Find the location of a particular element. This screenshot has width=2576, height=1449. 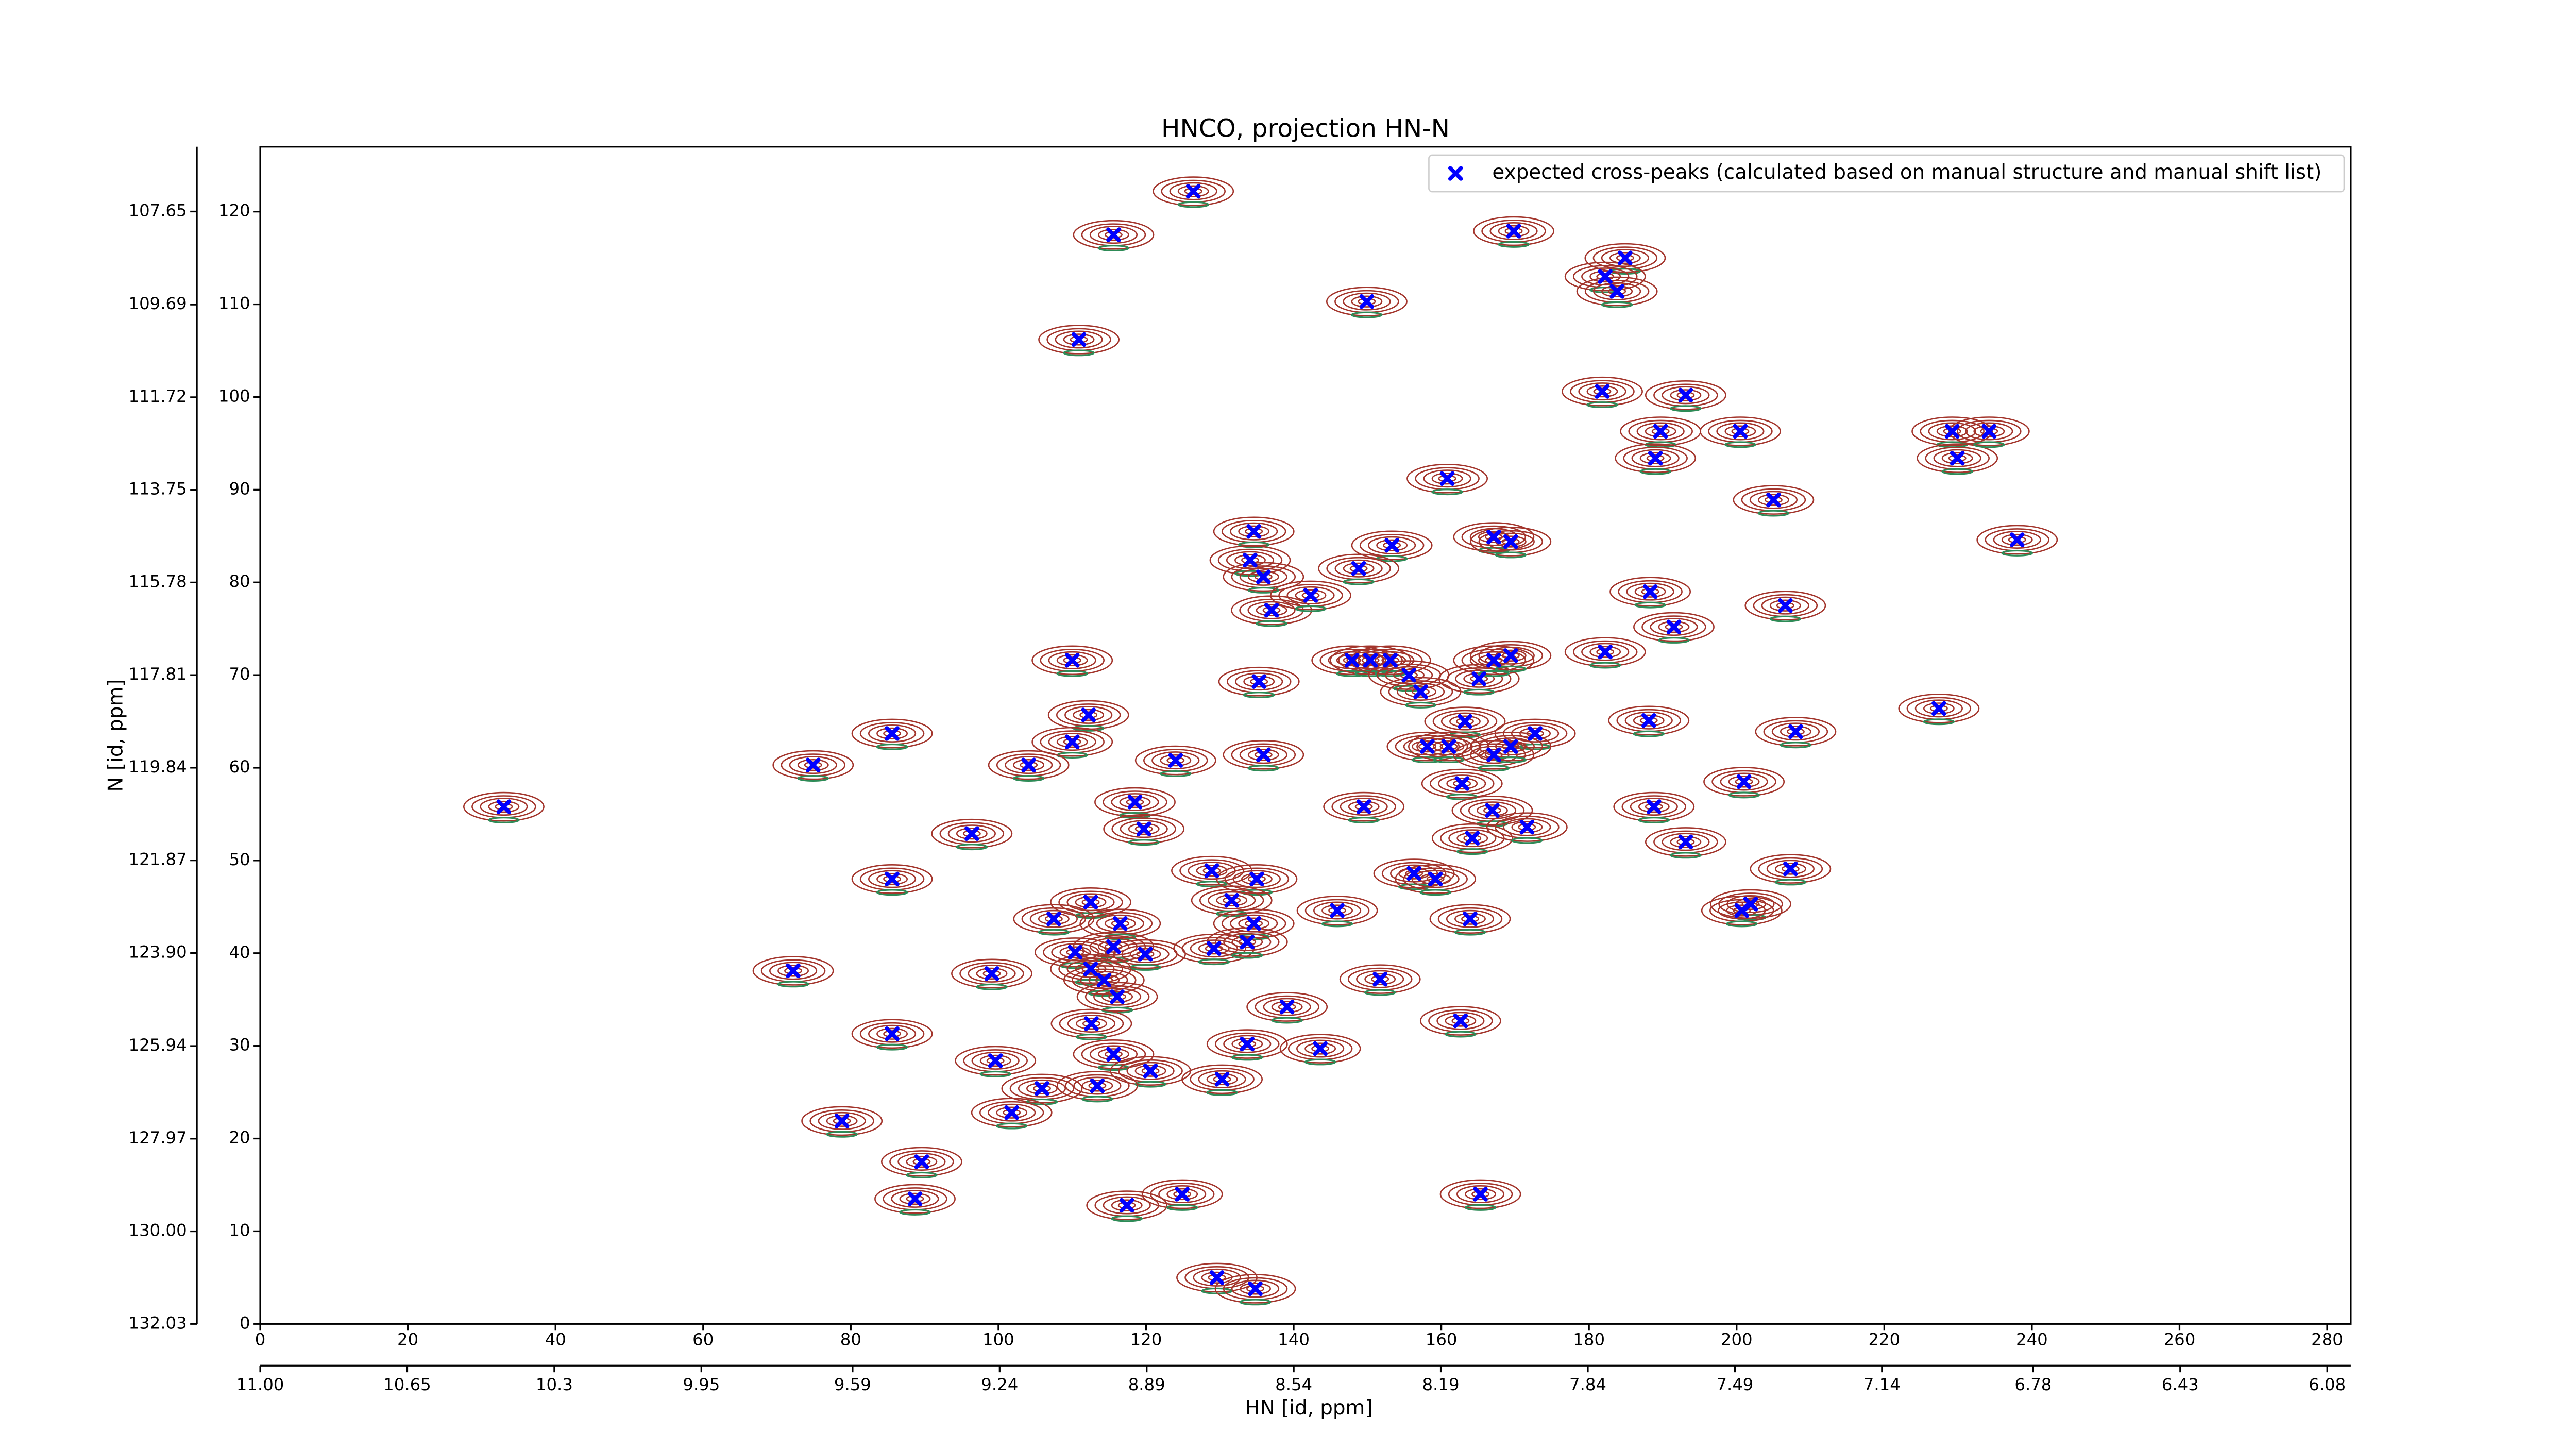

x2-tick-label: 9.24 is located at coordinates (999, 1384).